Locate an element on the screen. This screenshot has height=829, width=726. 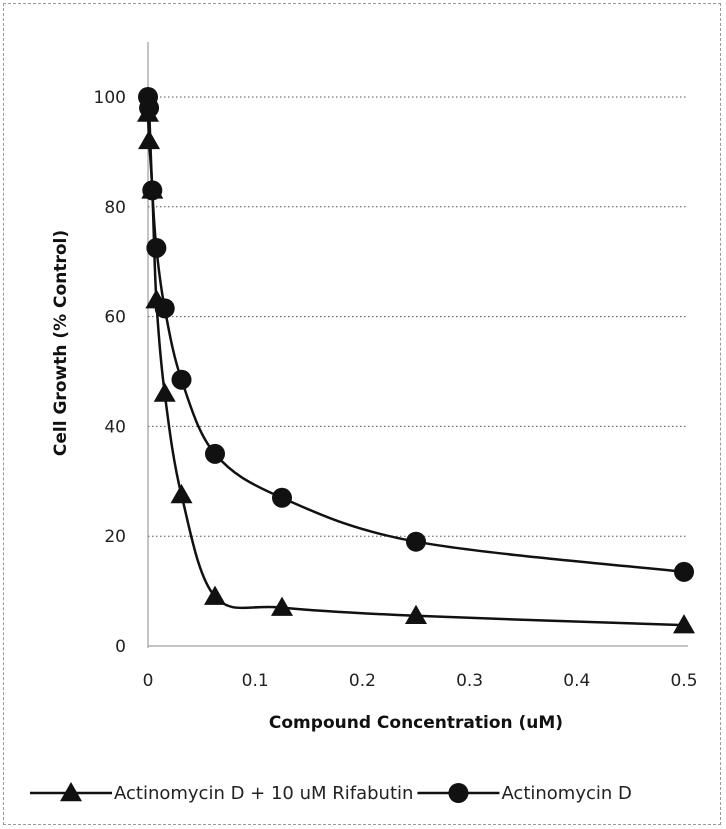
x-tick-labels: 0 0.1 0.2 0.3 0.4 0.5 is located at coordinates (420, 681).